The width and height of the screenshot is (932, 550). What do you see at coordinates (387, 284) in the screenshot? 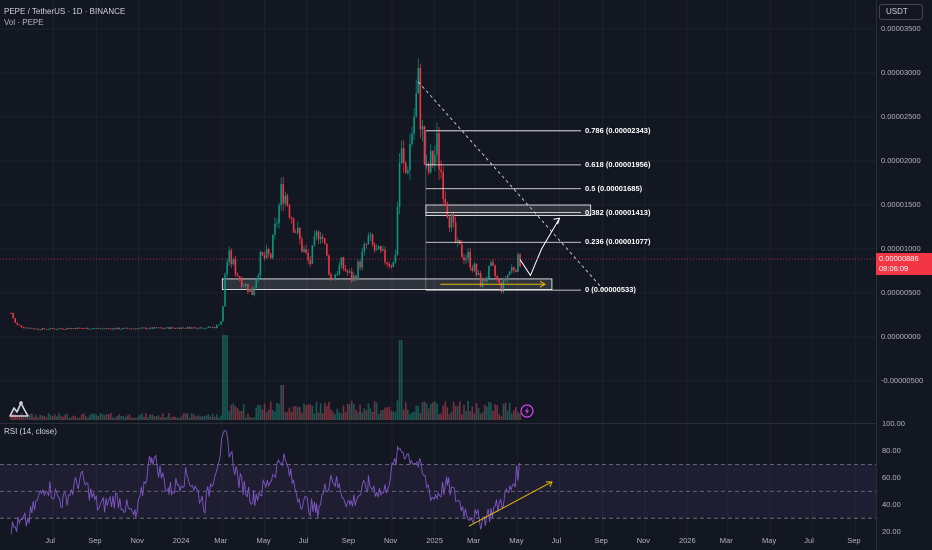
I see `support-zone` at bounding box center [387, 284].